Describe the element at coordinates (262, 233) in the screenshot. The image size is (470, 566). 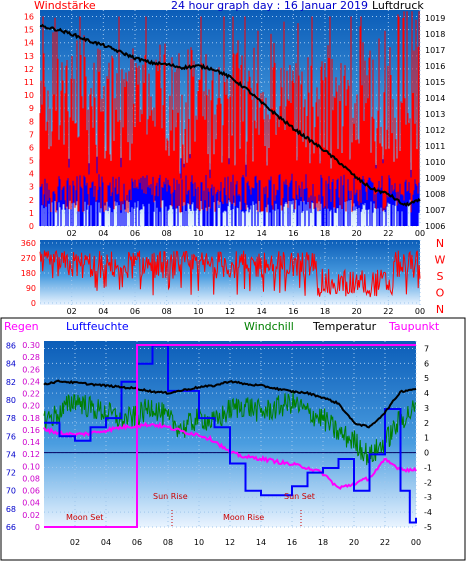
I see `top-time-label: 14` at that location.